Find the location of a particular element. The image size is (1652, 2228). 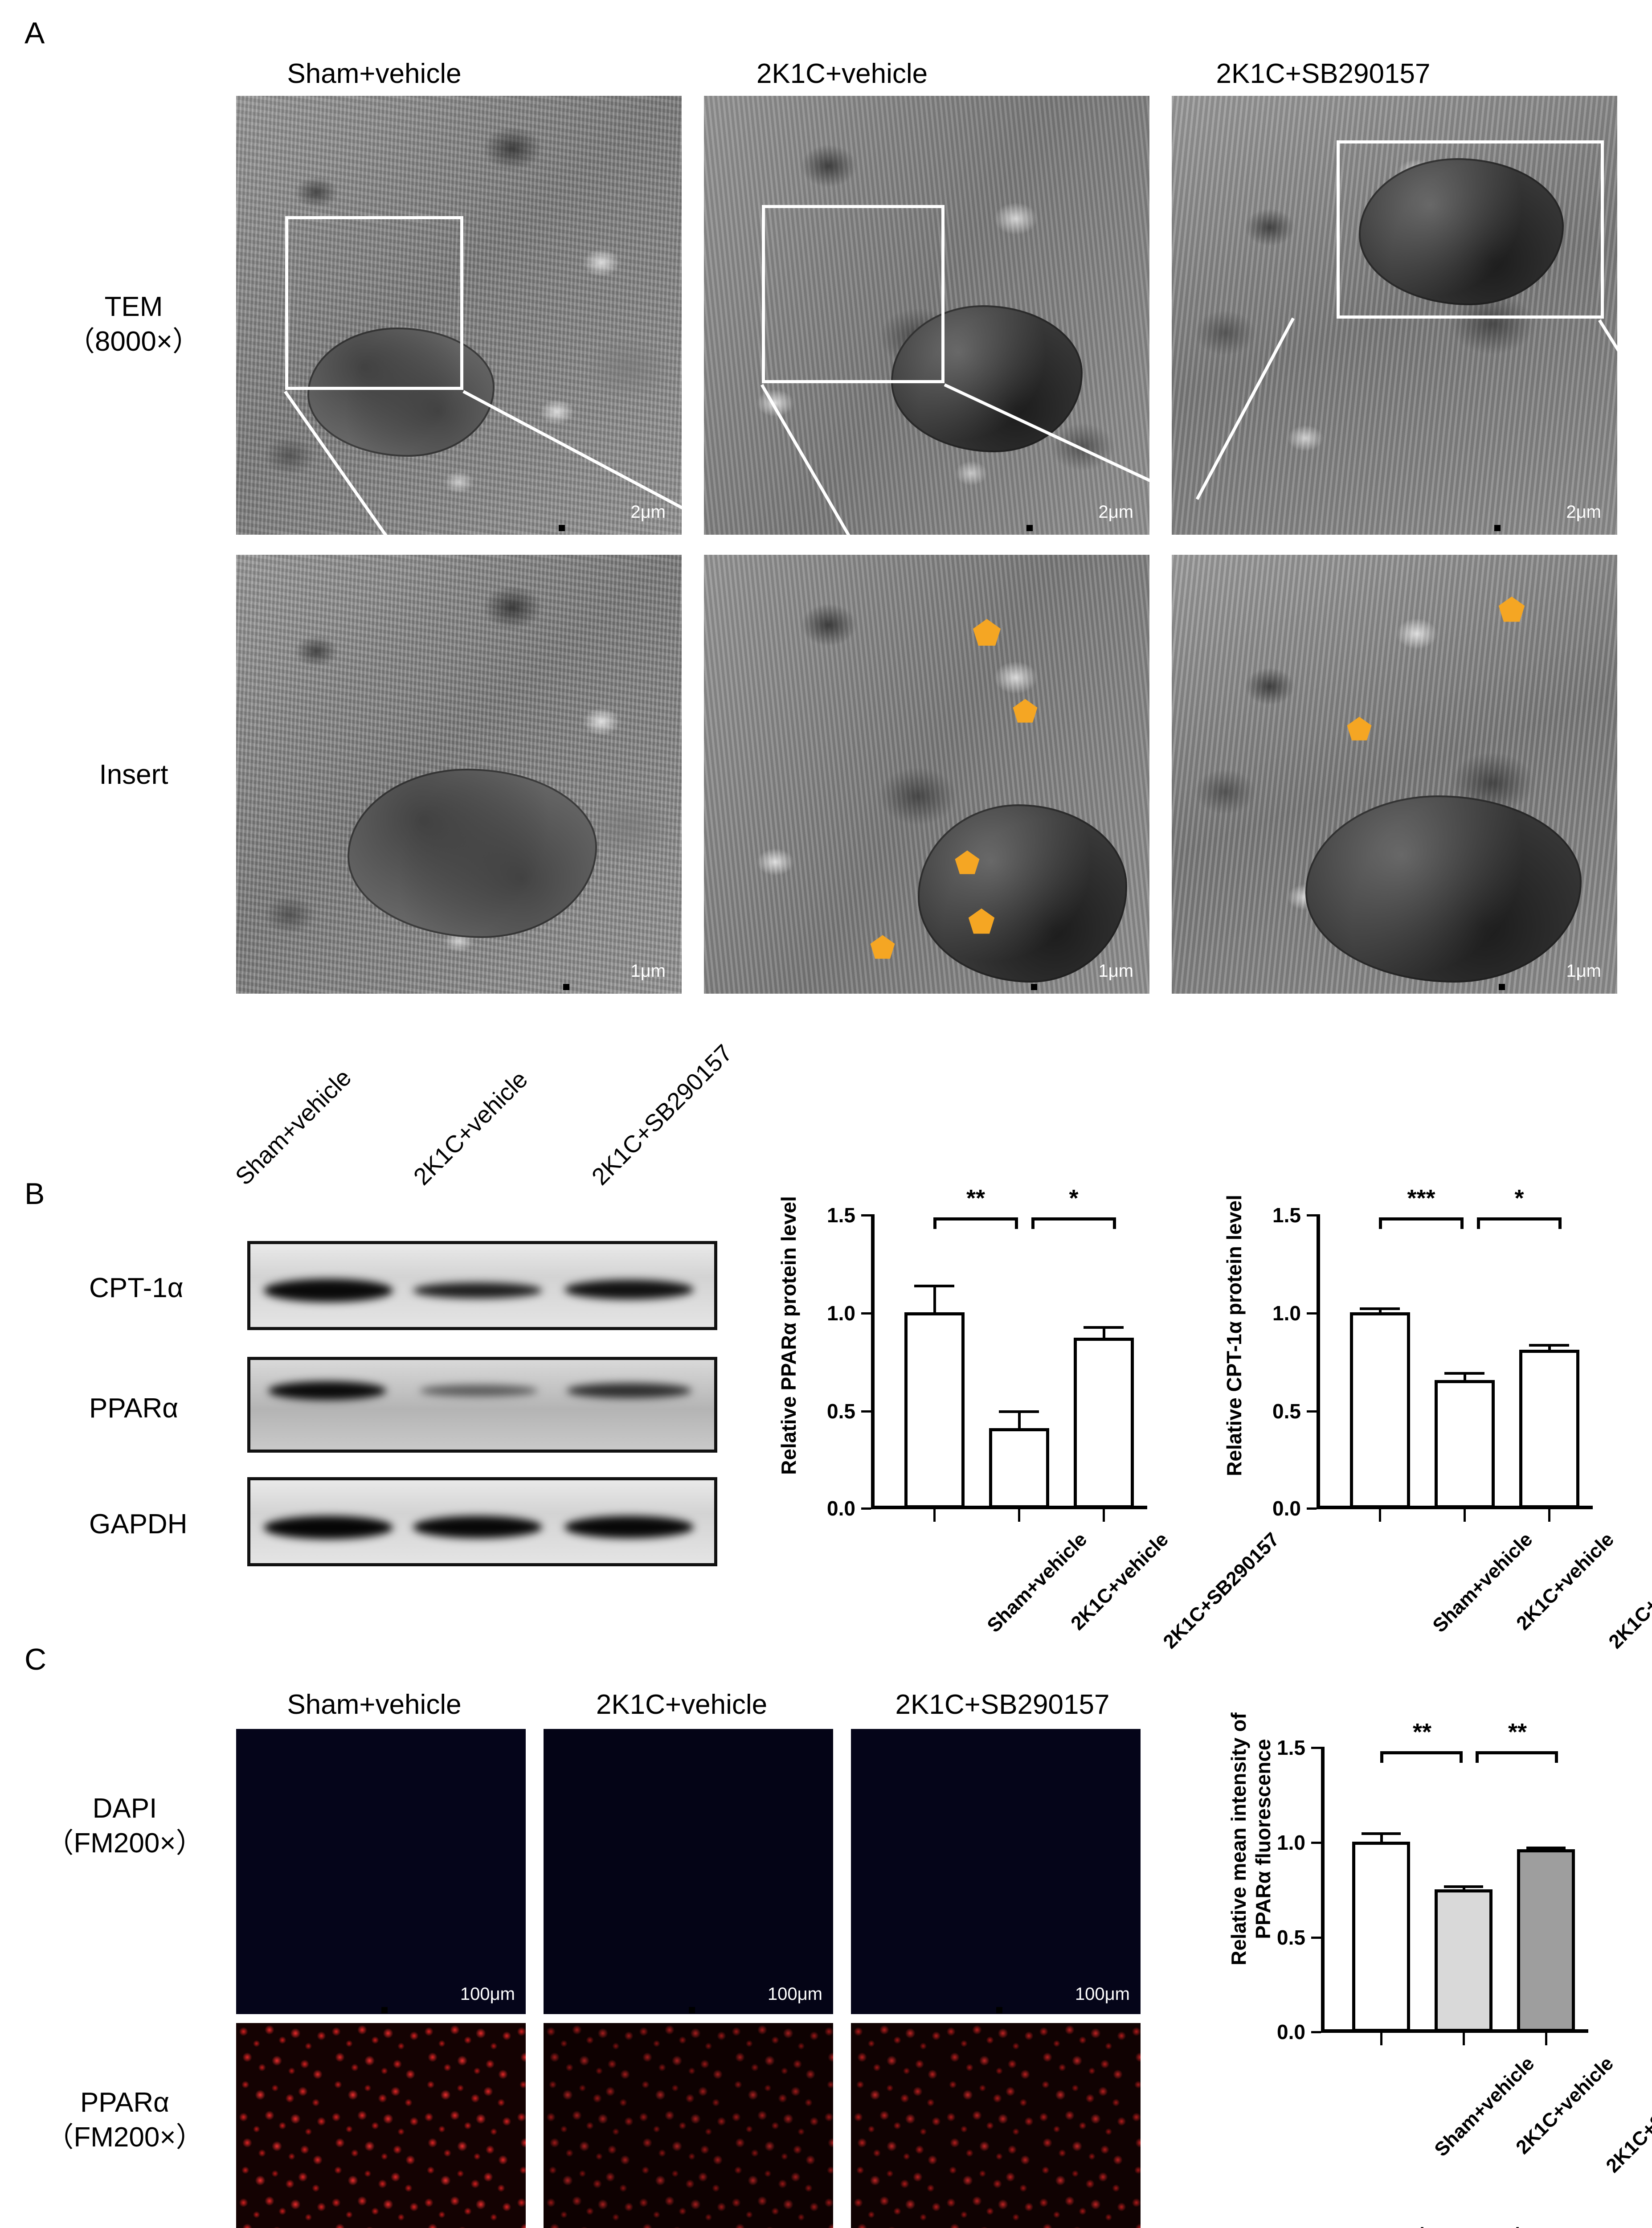

y-axis-label: Relative CPT-1α protein level is located at coordinates (1234, 1336).